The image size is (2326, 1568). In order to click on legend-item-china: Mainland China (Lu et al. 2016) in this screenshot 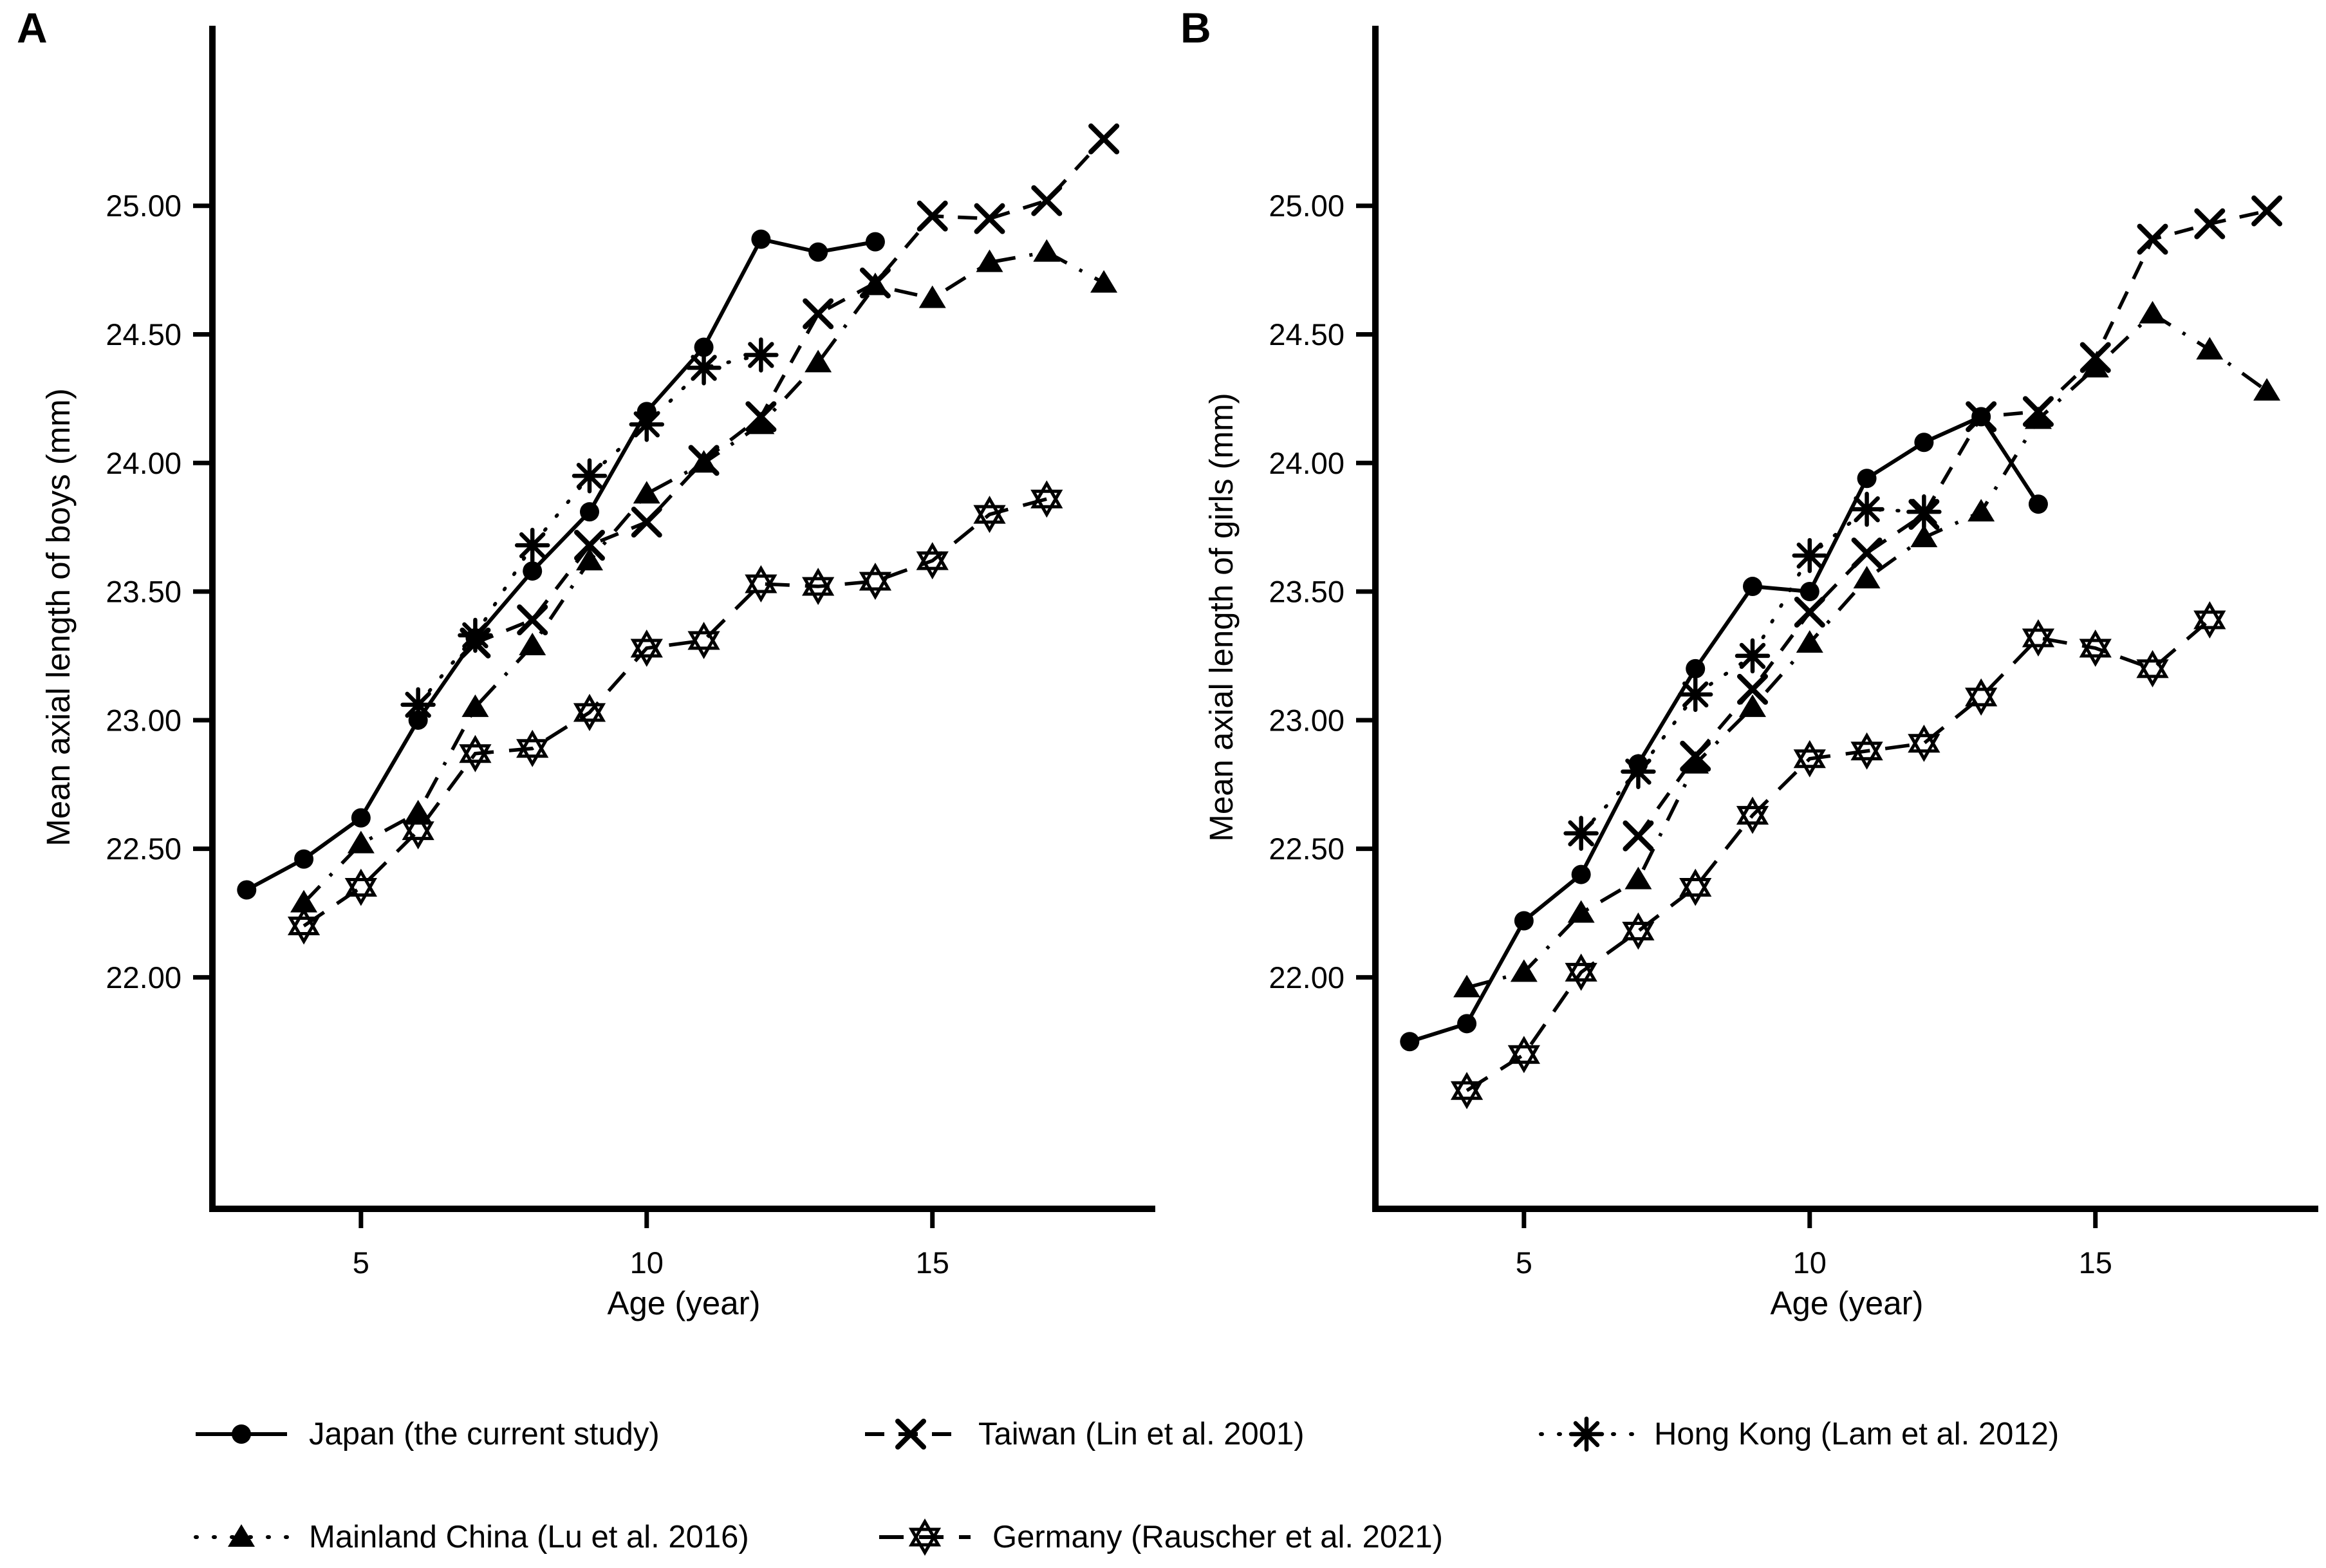, I will do `click(471, 1537)`.